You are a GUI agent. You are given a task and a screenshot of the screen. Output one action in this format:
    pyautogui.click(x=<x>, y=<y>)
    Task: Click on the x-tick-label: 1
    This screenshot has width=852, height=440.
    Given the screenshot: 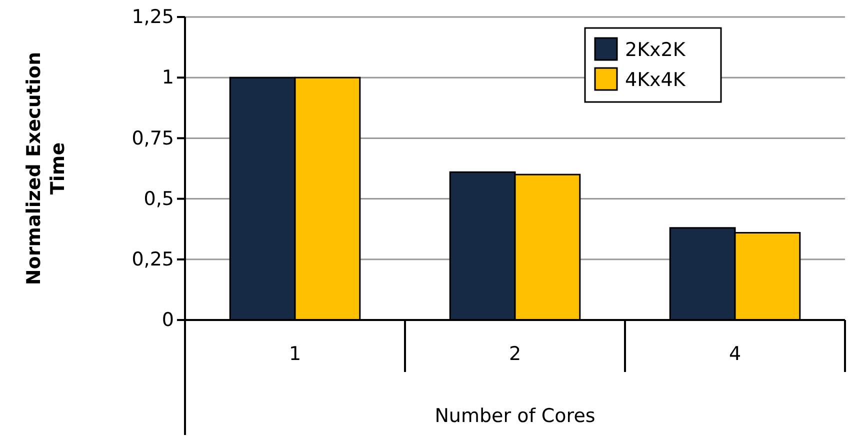 What is the action you would take?
    pyautogui.click(x=295, y=354)
    